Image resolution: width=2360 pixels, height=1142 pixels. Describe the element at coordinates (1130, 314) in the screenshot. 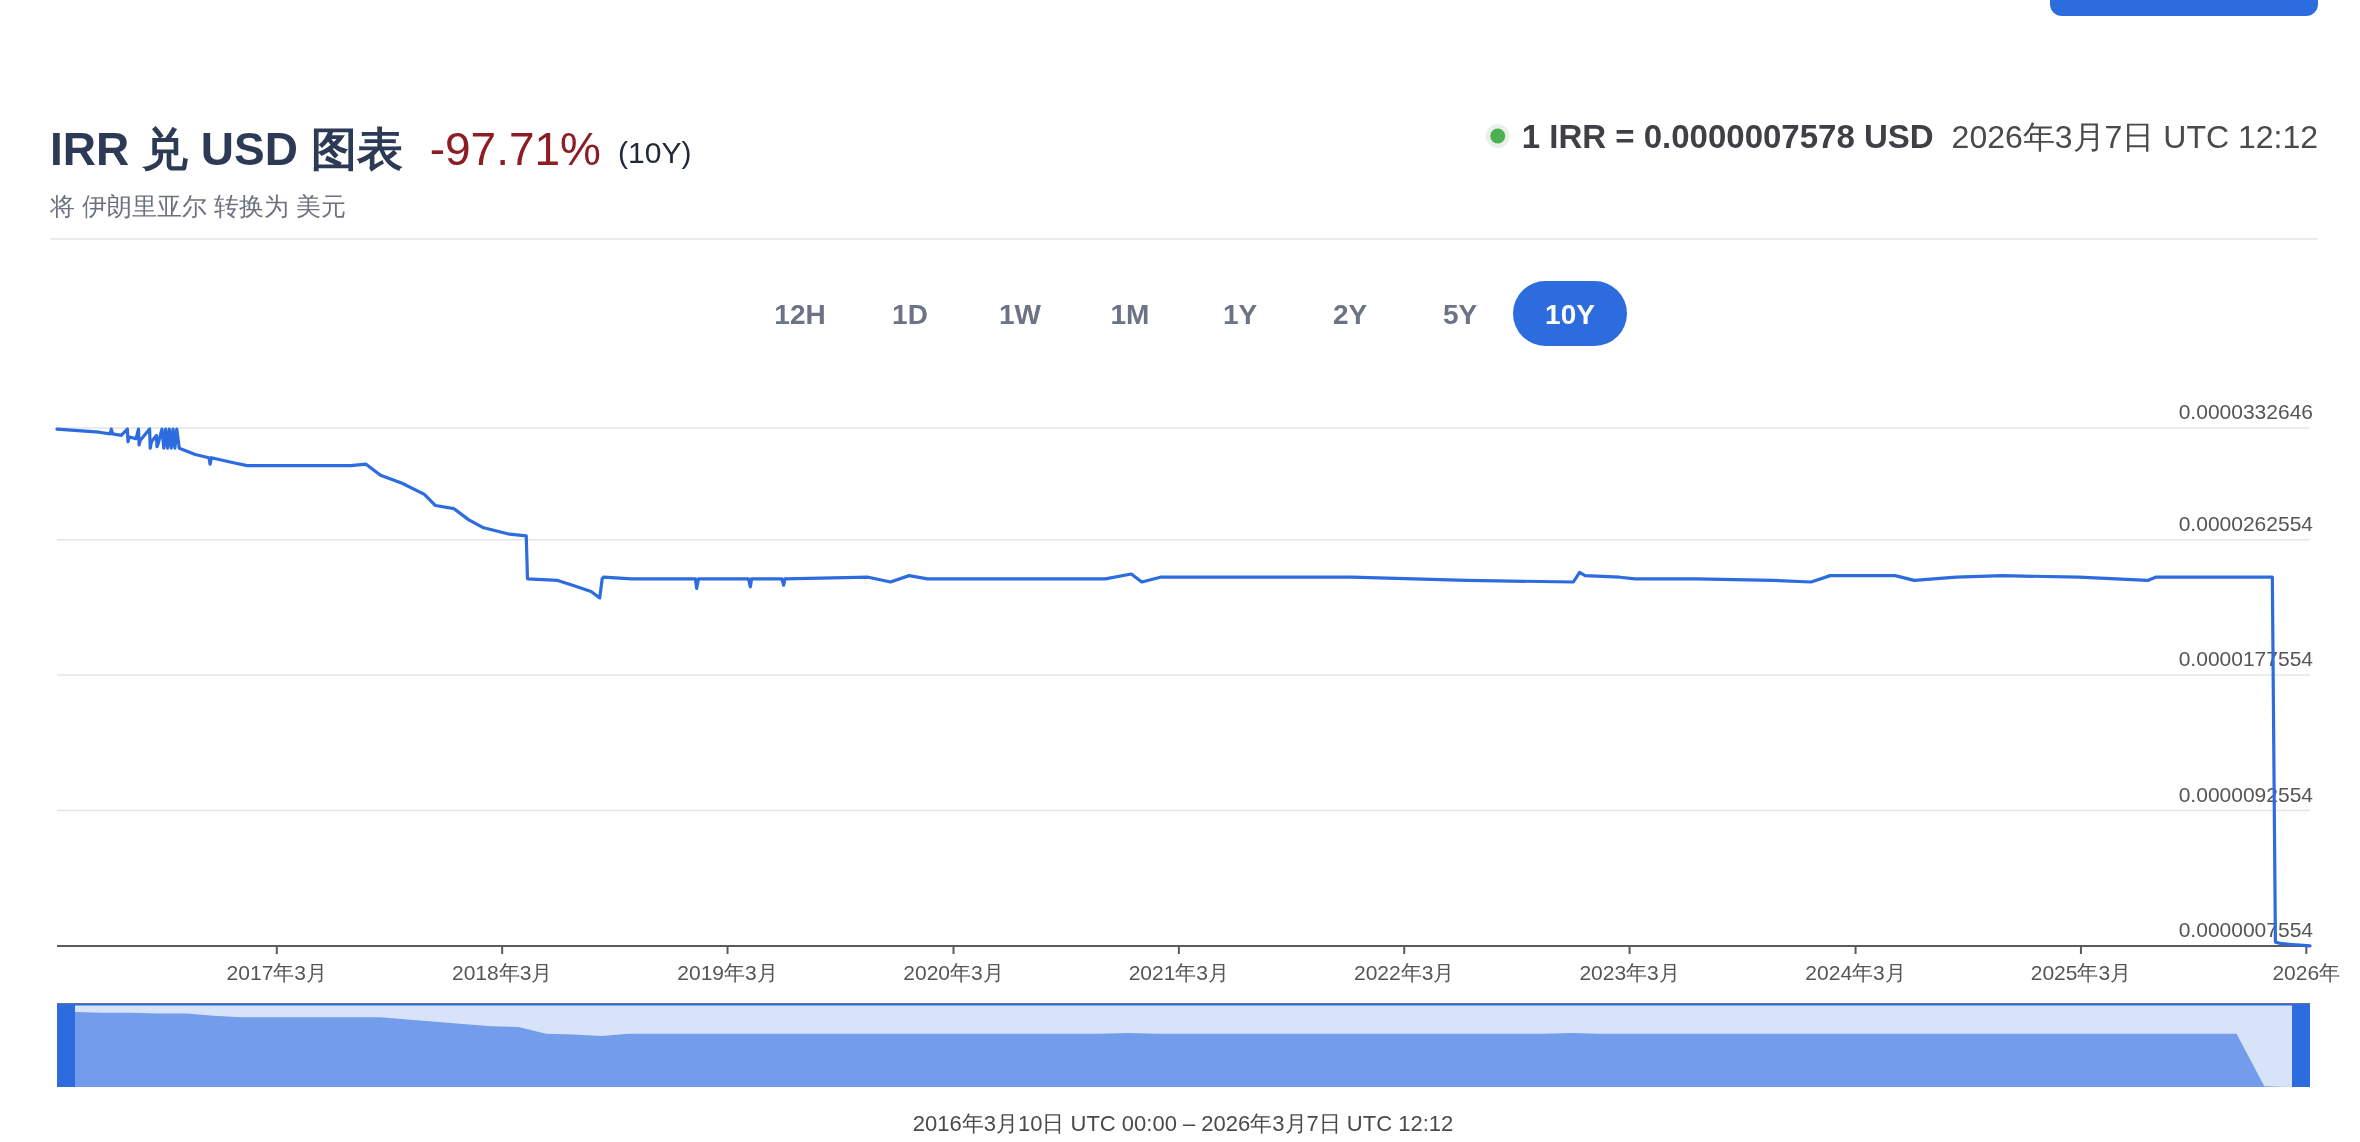

I see `button-label: 1M` at that location.